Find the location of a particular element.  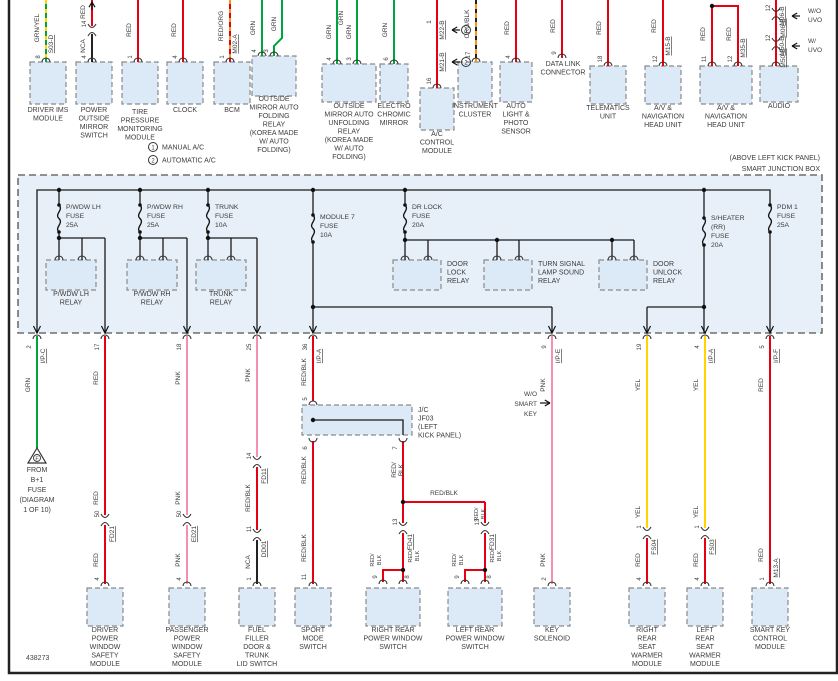

pin-number: 17 is located at coordinates (469, 54).